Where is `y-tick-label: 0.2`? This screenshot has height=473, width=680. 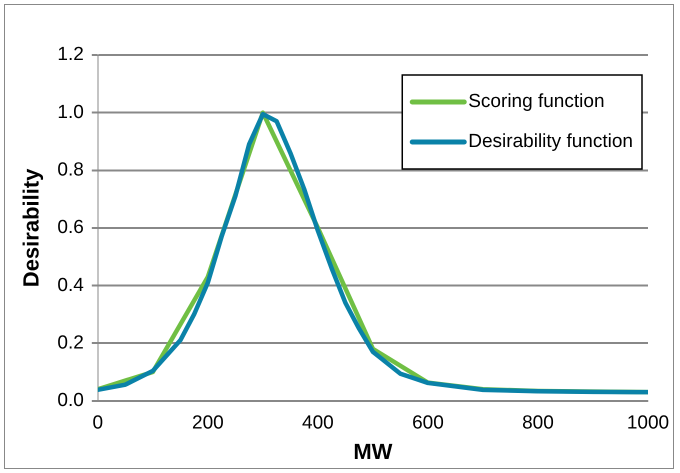
y-tick-label: 0.2 is located at coordinates (70, 343).